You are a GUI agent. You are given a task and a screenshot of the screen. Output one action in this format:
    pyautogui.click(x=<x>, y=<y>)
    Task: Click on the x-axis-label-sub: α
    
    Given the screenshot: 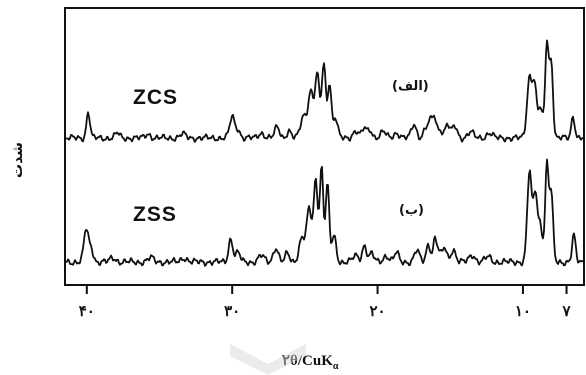 What is the action you would take?
    pyautogui.click(x=336, y=366)
    